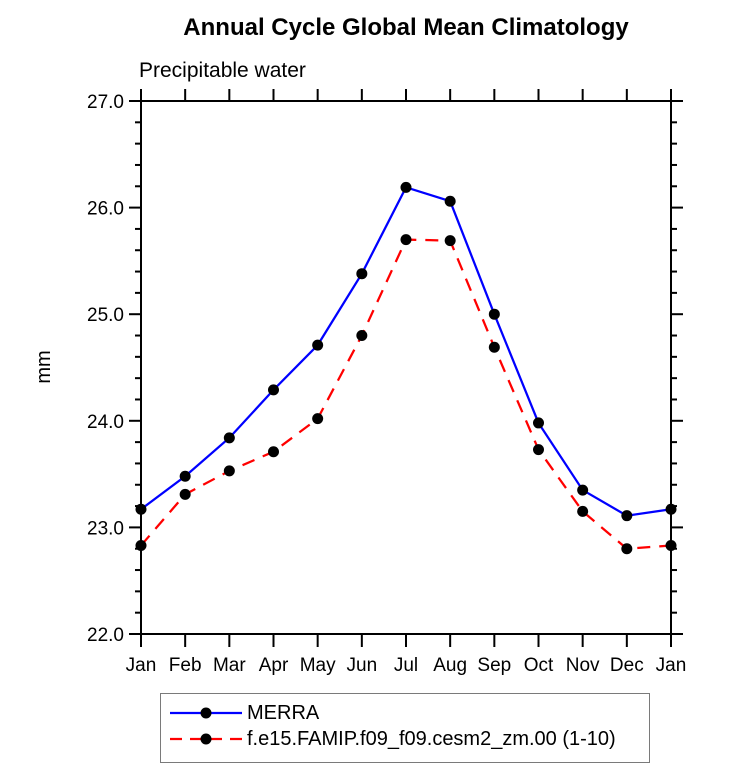  I want to click on y-tick-label: 25.0, so click(105, 315).